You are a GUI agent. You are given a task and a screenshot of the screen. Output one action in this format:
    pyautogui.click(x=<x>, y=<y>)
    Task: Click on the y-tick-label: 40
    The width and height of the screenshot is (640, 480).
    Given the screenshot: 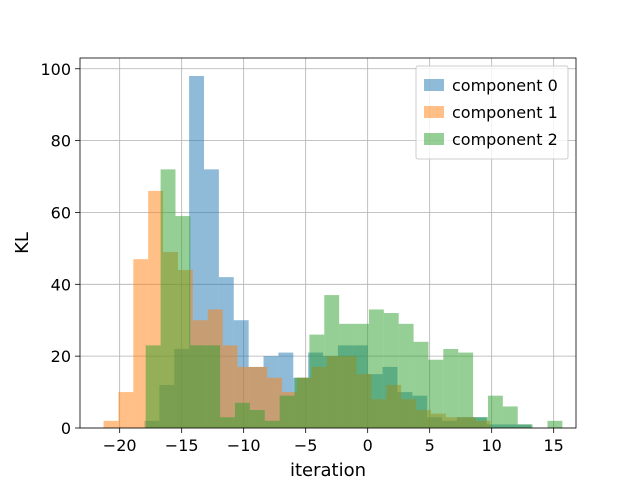 What is the action you would take?
    pyautogui.click(x=61, y=284)
    